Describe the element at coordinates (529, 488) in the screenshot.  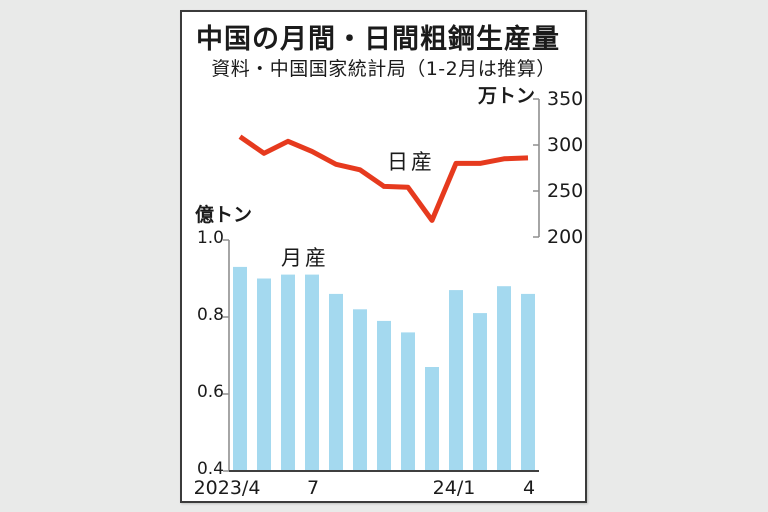
I see `x-axis-label-4: 4` at that location.